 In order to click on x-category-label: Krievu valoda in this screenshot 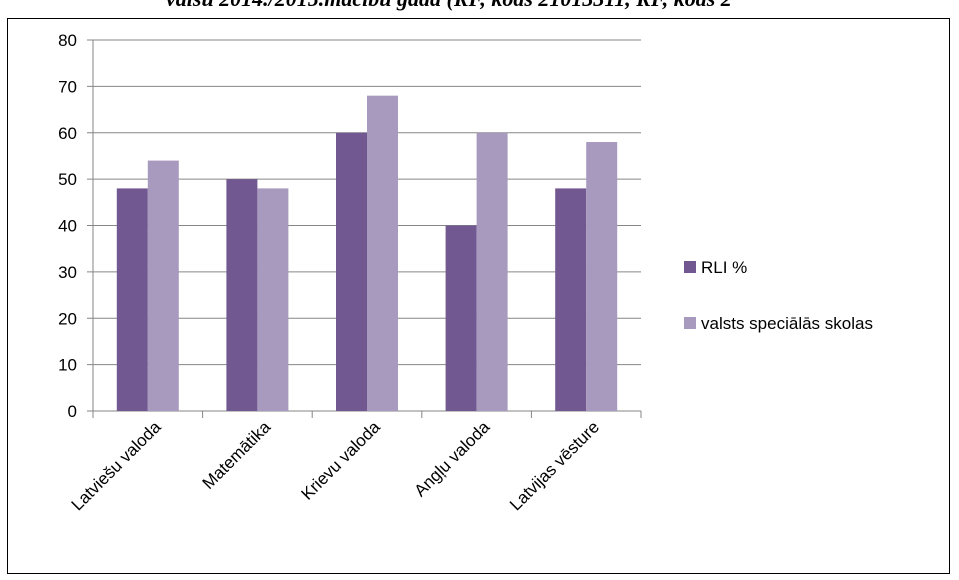, I will do `click(341, 460)`.